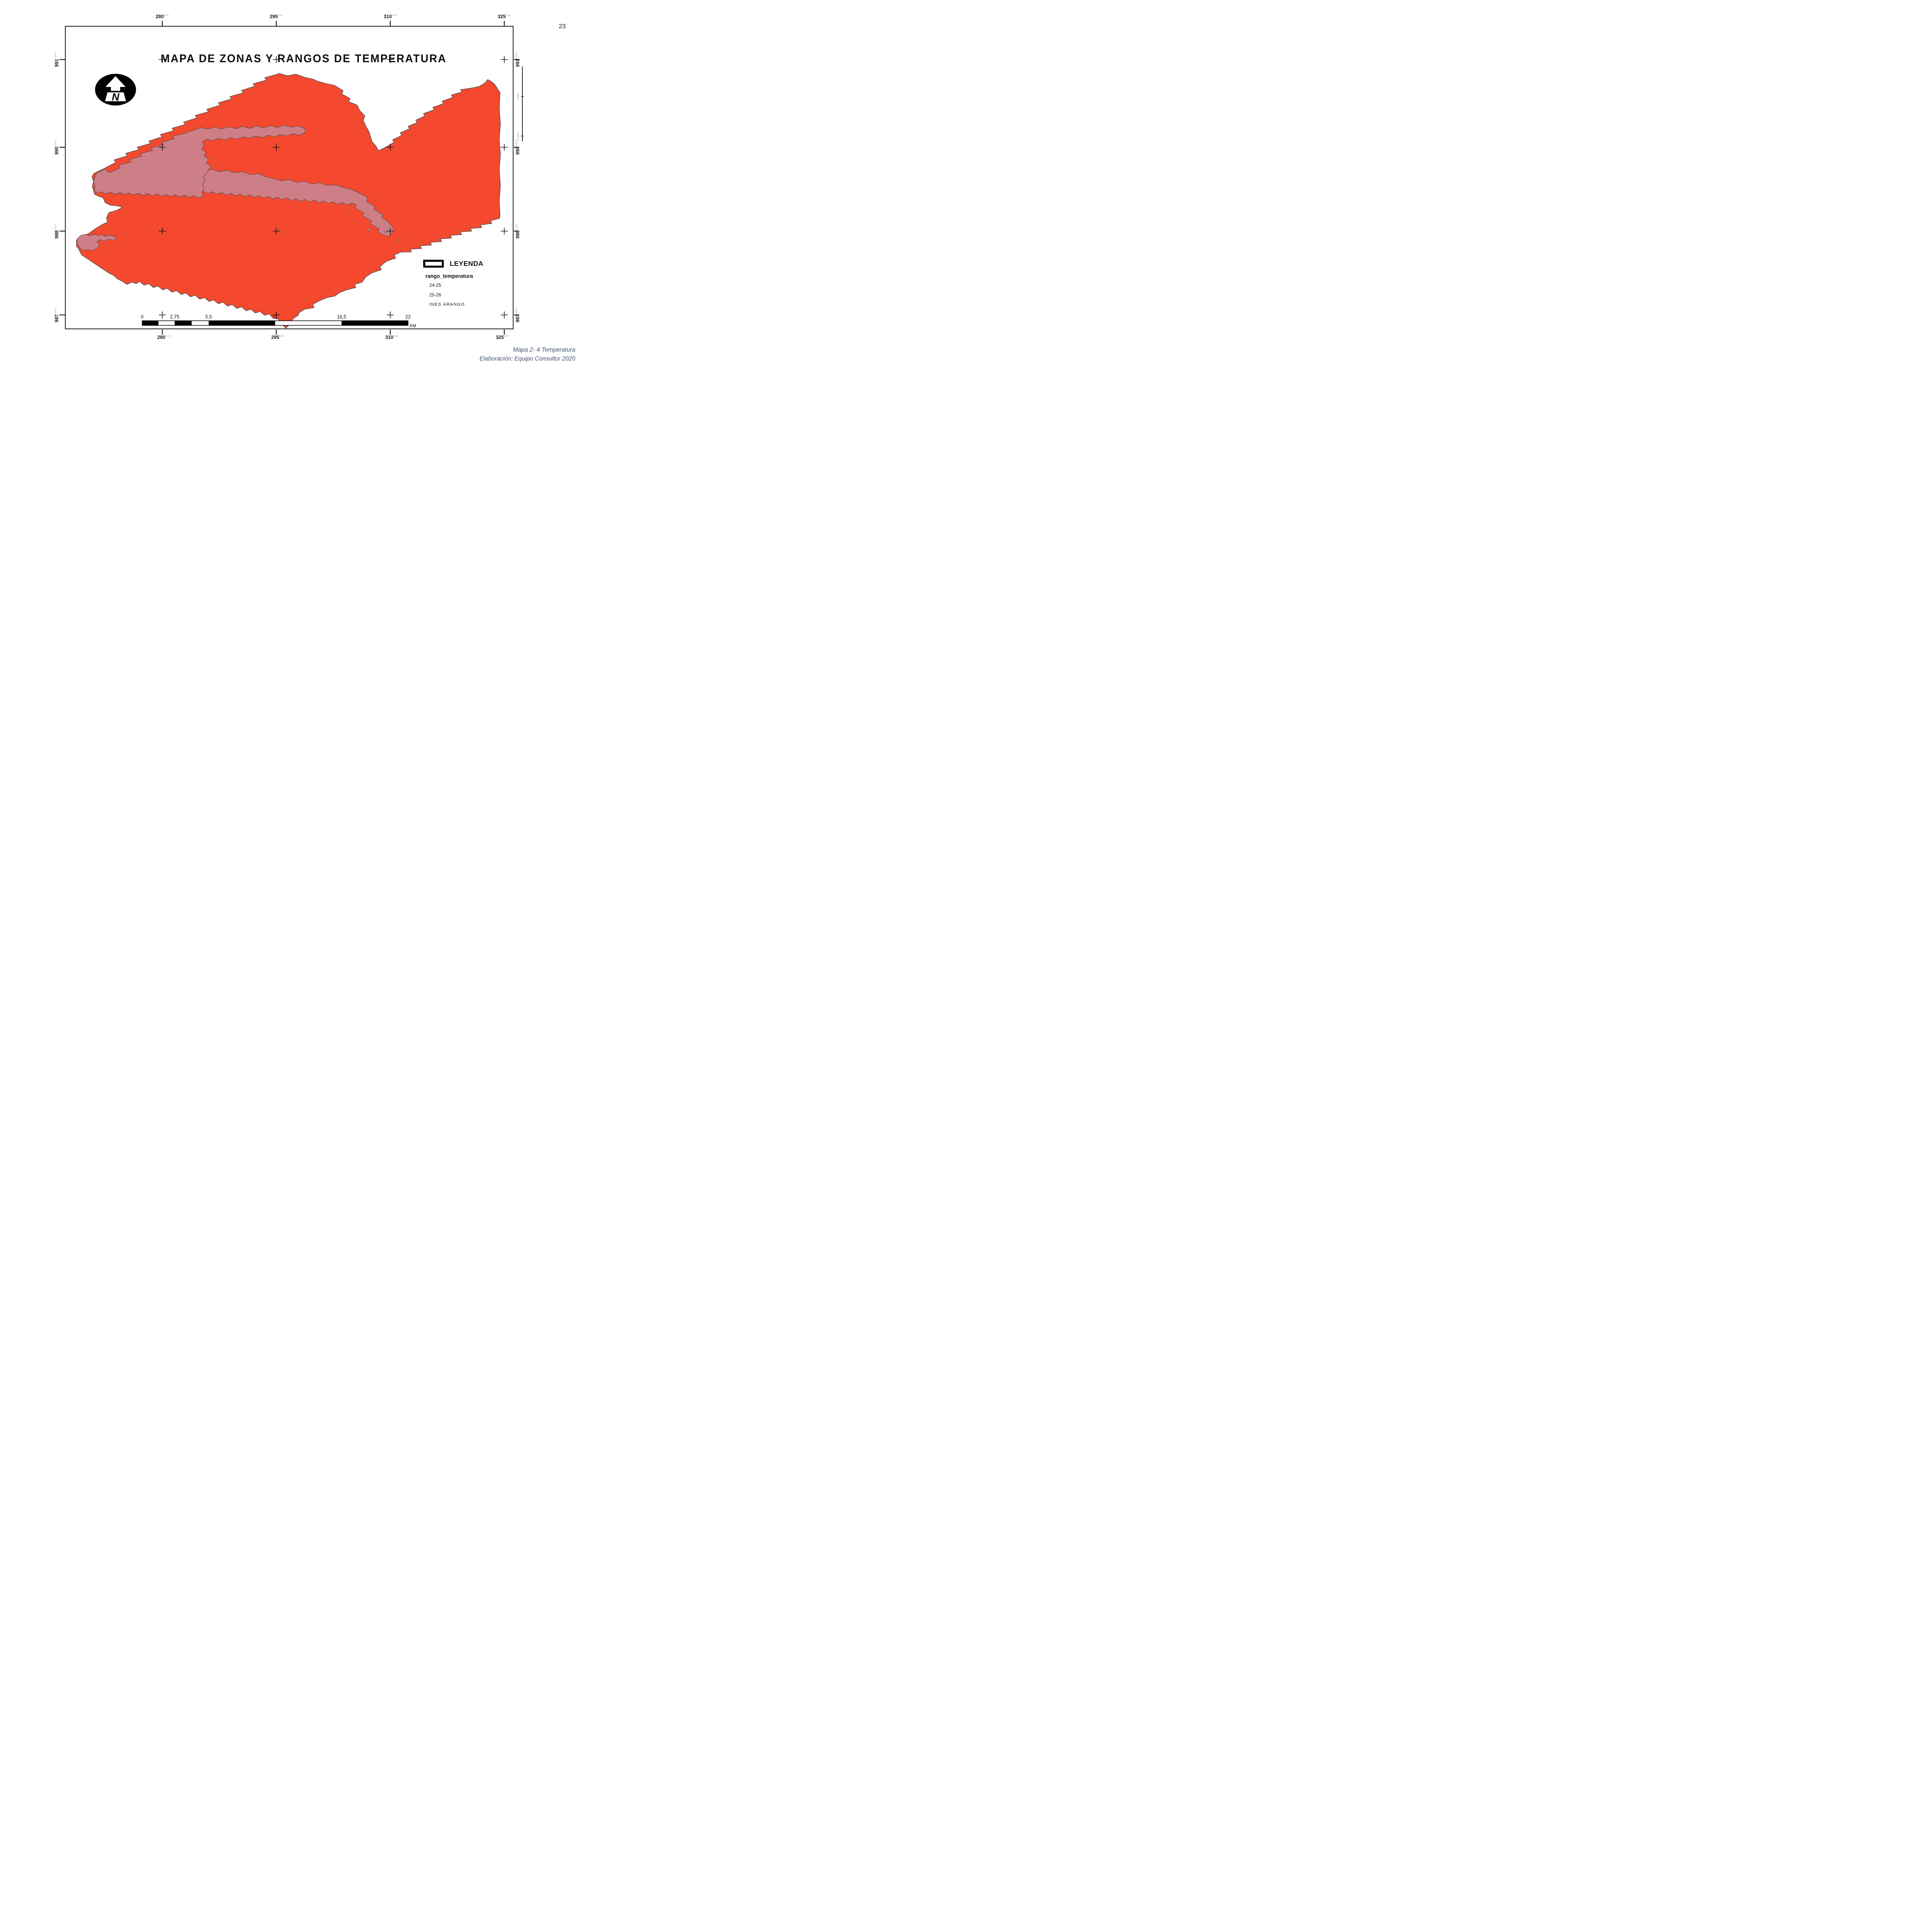  Describe the element at coordinates (518, 96) in the screenshot. I see `graticule-label-0-0: 0°0'0"` at that location.